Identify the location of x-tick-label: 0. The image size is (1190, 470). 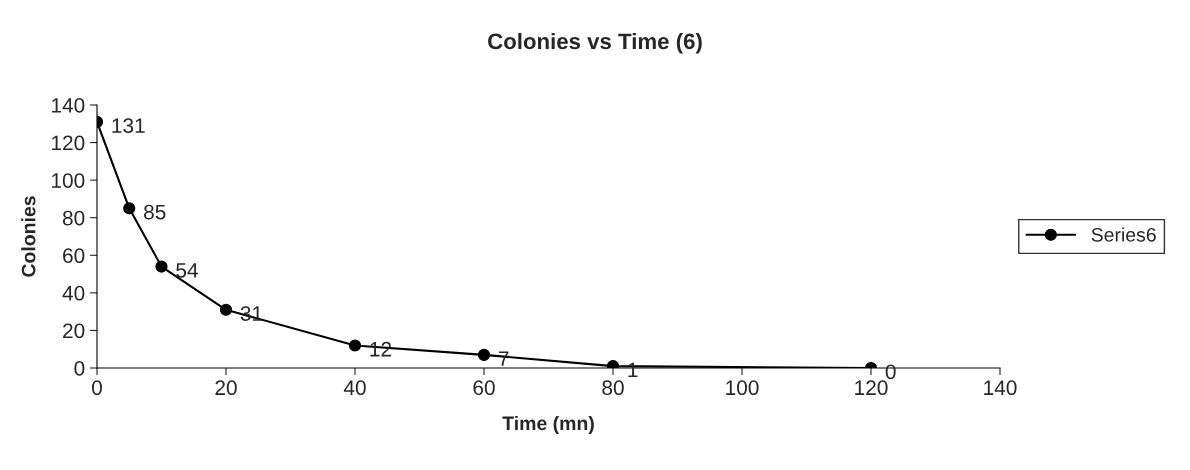
(97, 388).